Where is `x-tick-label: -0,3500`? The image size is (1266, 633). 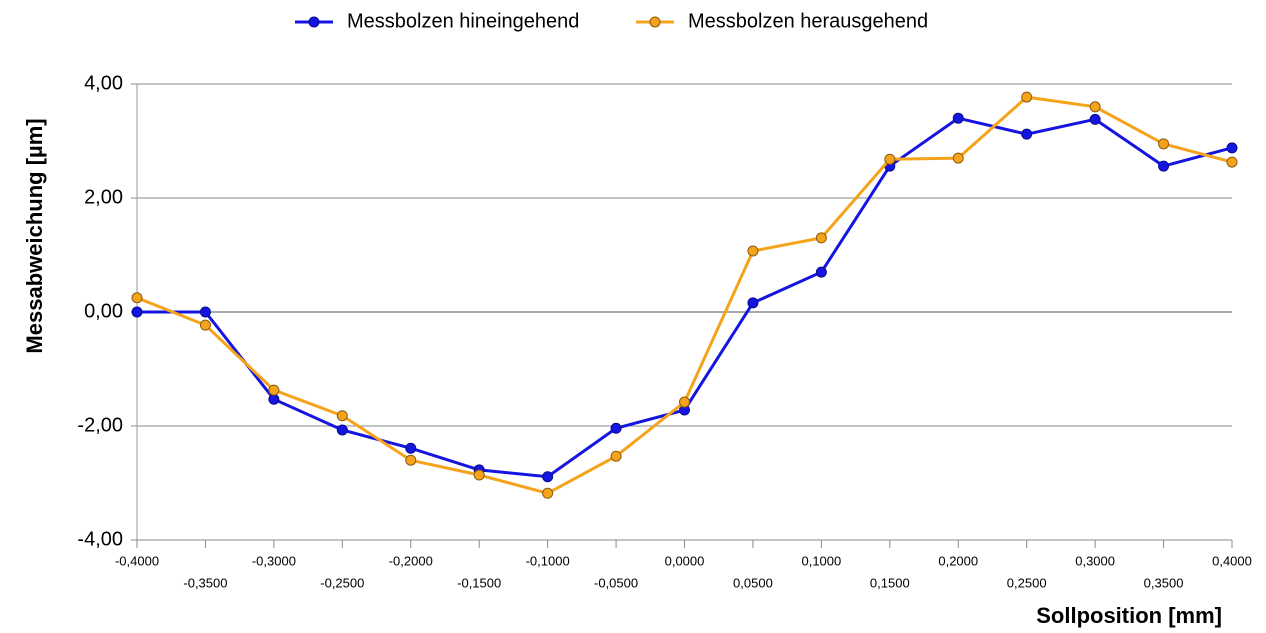 x-tick-label: -0,3500 is located at coordinates (205, 582).